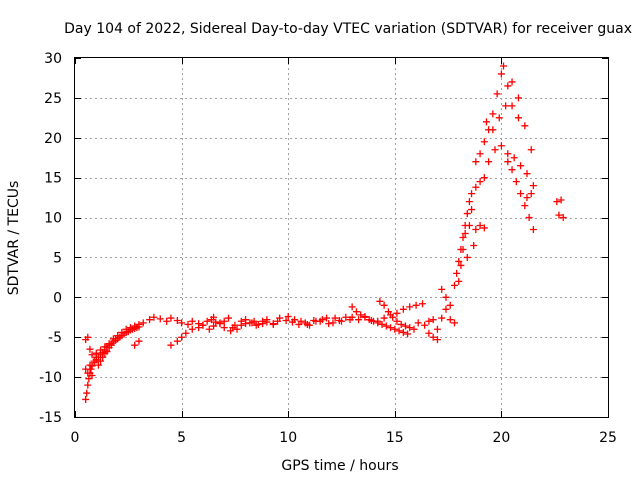 The height and width of the screenshot is (480, 640). I want to click on y-tick-label: -5, so click(55, 338).